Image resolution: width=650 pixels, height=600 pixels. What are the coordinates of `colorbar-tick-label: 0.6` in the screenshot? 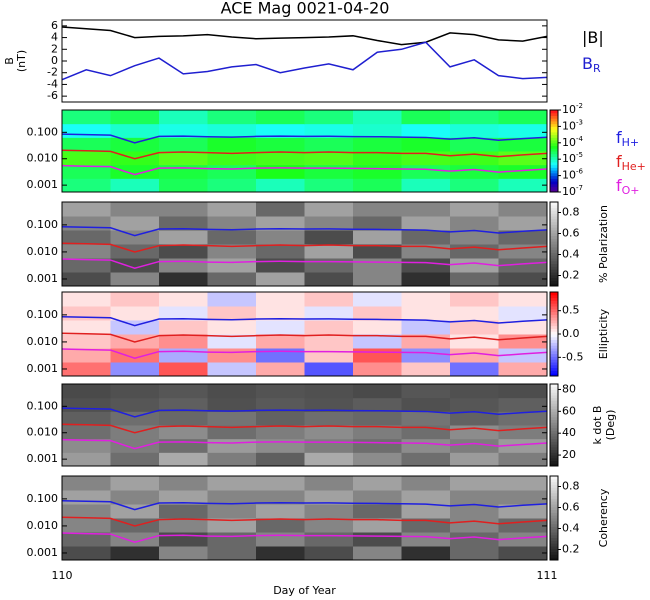 It's located at (571, 233).